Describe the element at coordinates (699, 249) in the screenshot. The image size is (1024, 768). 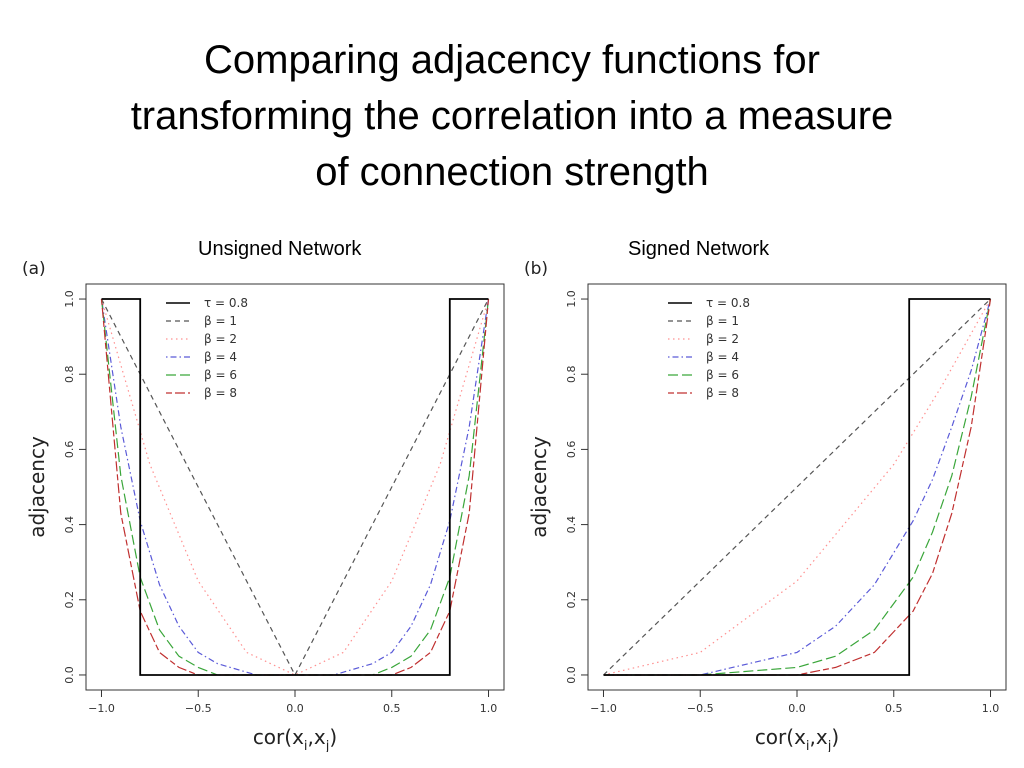
I see `panel-title-signed: Signed Network` at that location.